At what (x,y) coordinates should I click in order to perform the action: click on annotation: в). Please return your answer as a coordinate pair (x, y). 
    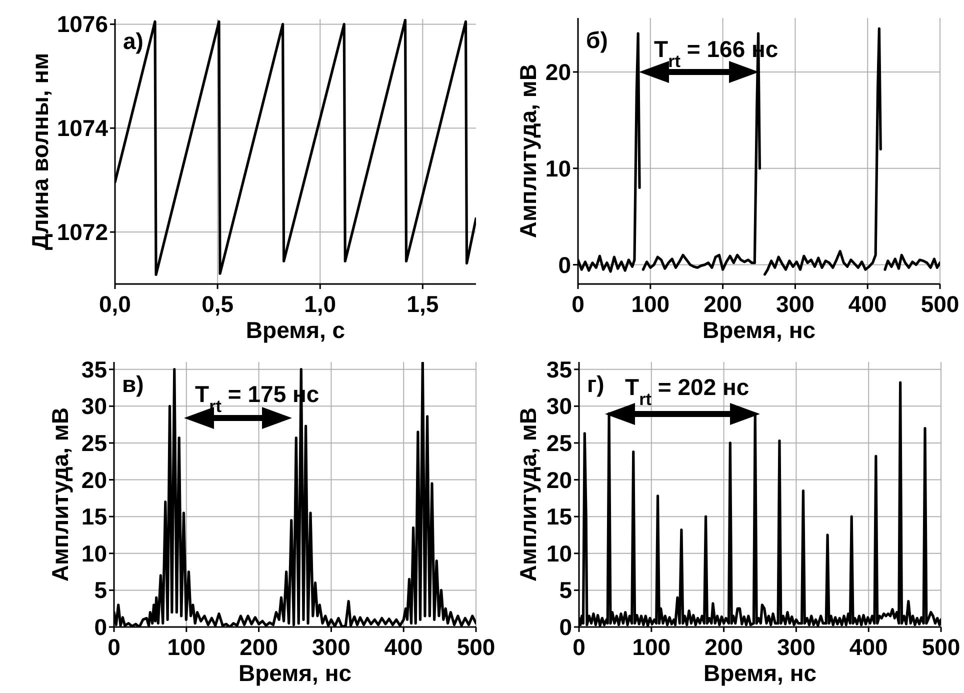
    Looking at the image, I should click on (133, 384).